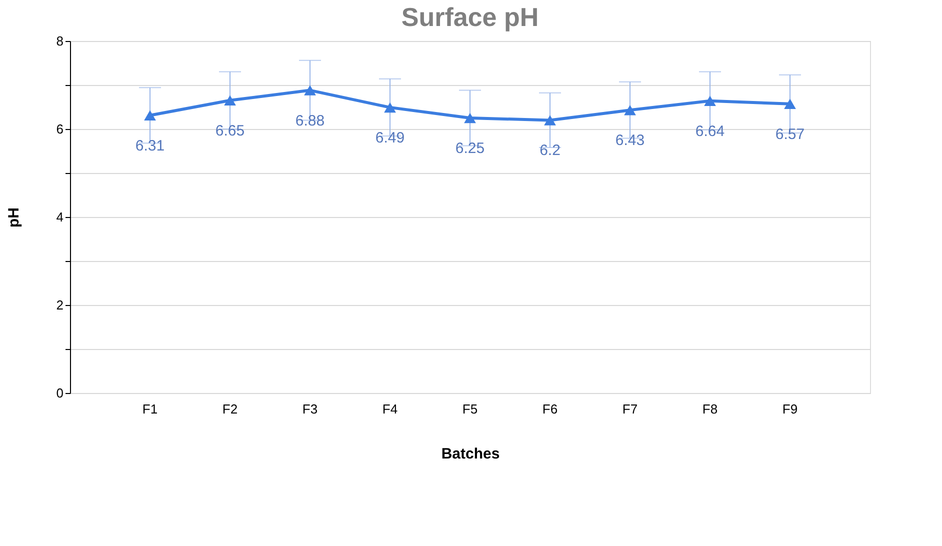  Describe the element at coordinates (630, 409) in the screenshot. I see `x-tick-label: F7` at that location.